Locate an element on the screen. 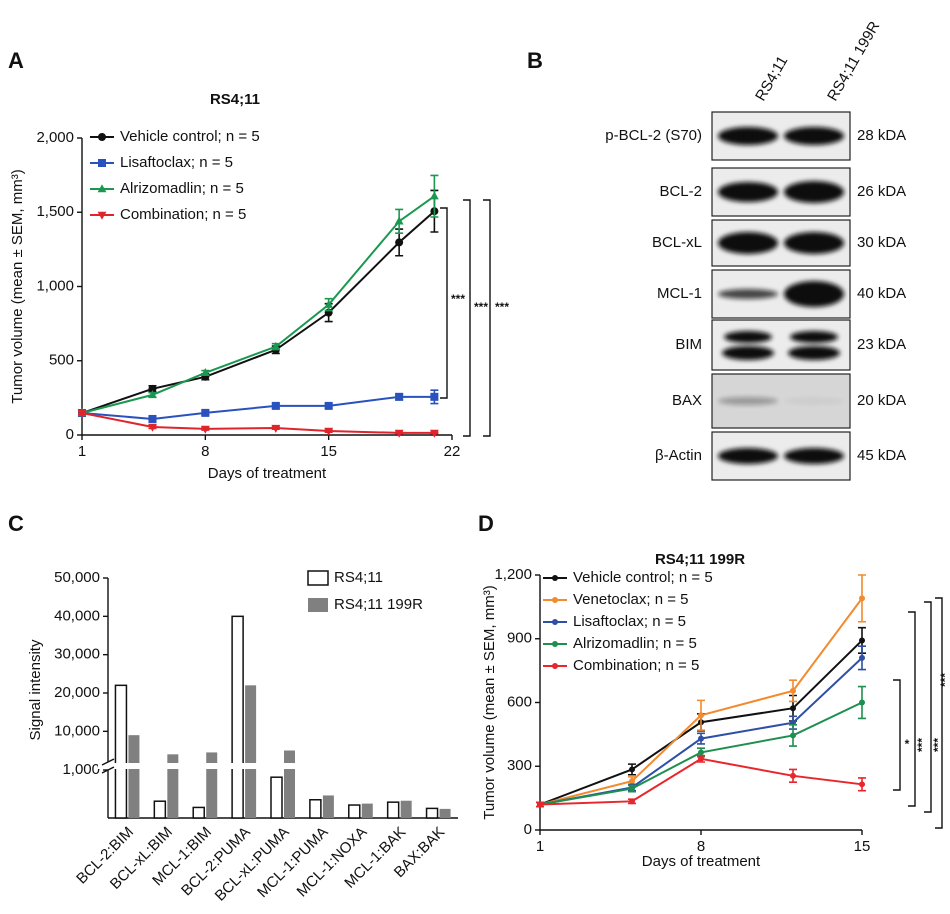 The height and width of the screenshot is (914, 950). row-label: BCL-xL is located at coordinates (677, 242).